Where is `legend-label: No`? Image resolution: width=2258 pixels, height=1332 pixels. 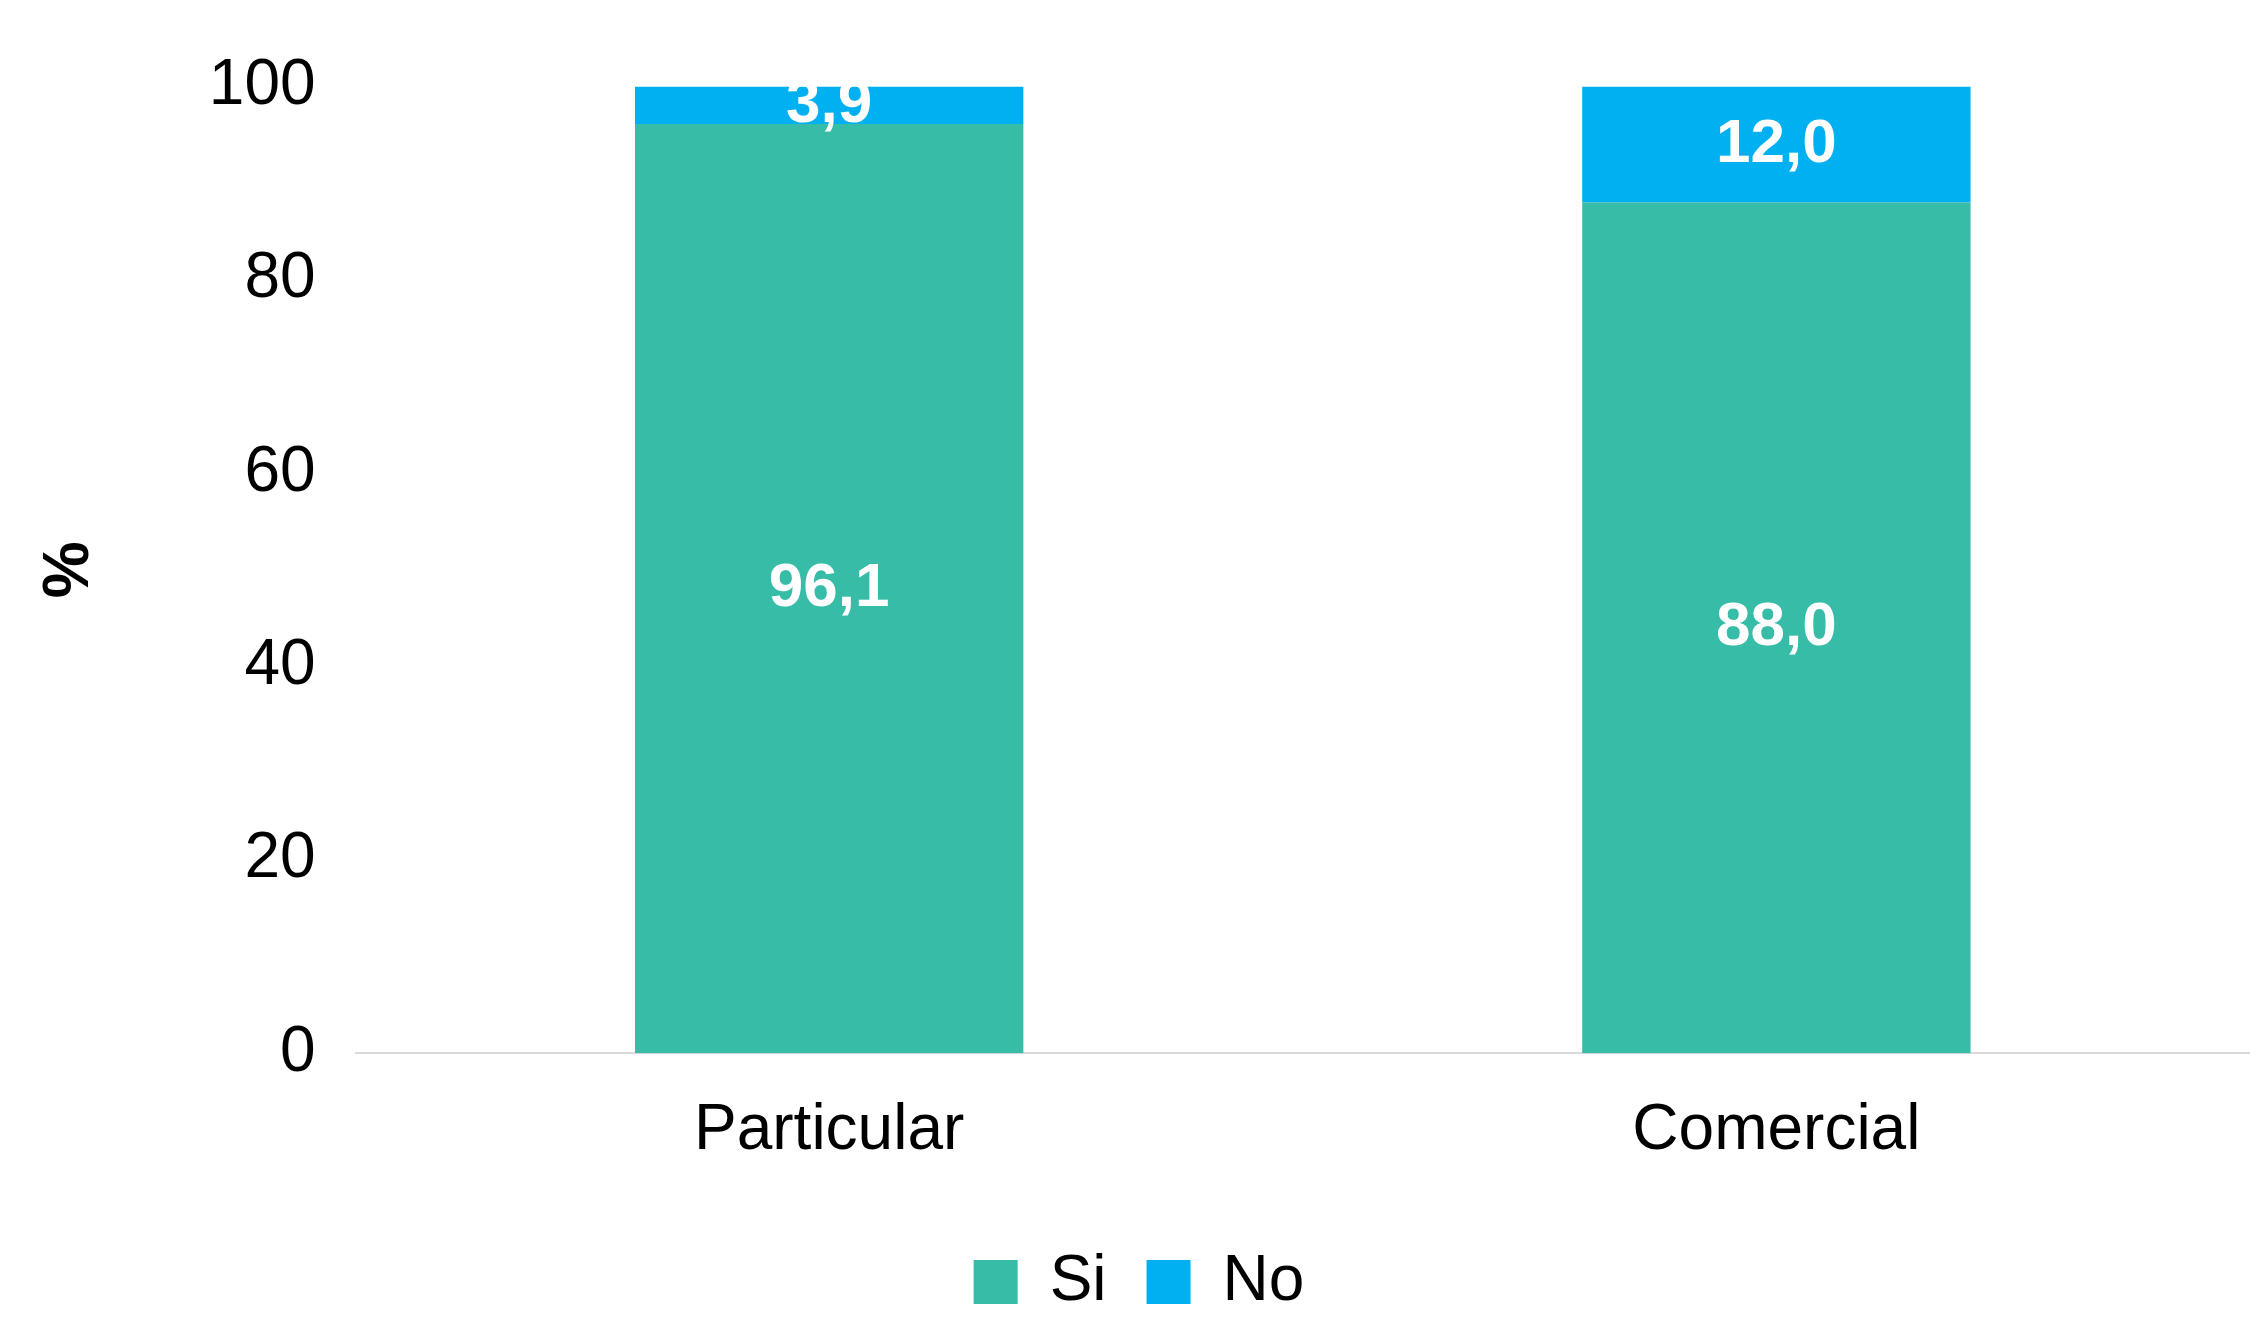 legend-label: No is located at coordinates (1263, 1277).